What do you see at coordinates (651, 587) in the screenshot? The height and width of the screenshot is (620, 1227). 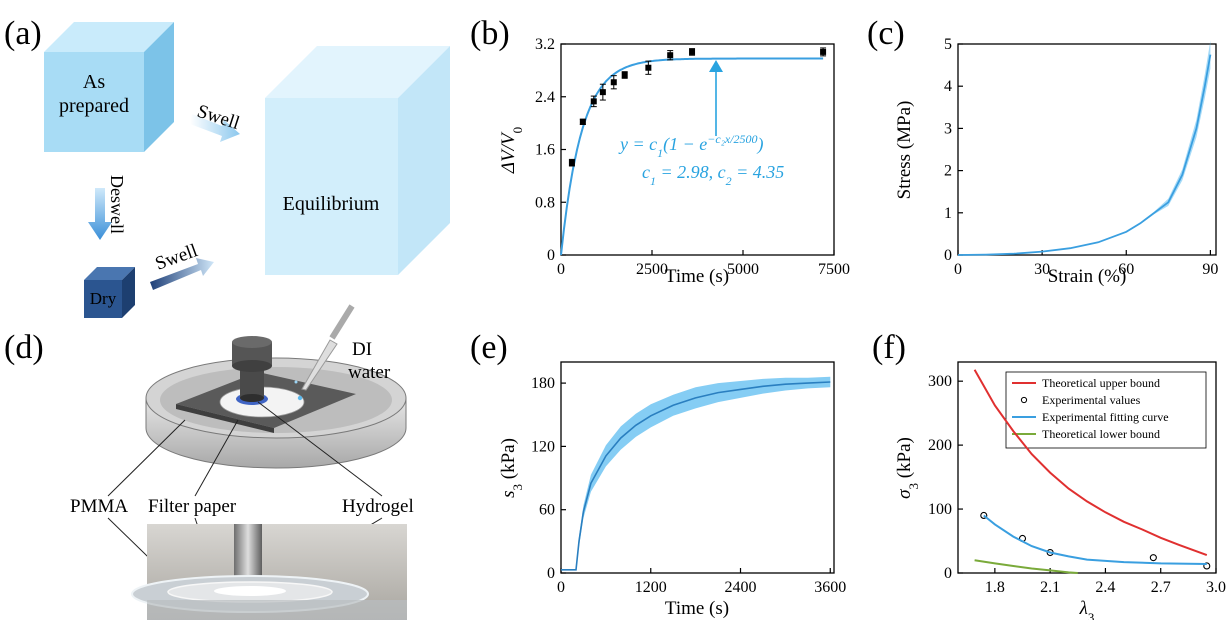 I see `chart-e-xtick-label: 1200` at bounding box center [651, 587].